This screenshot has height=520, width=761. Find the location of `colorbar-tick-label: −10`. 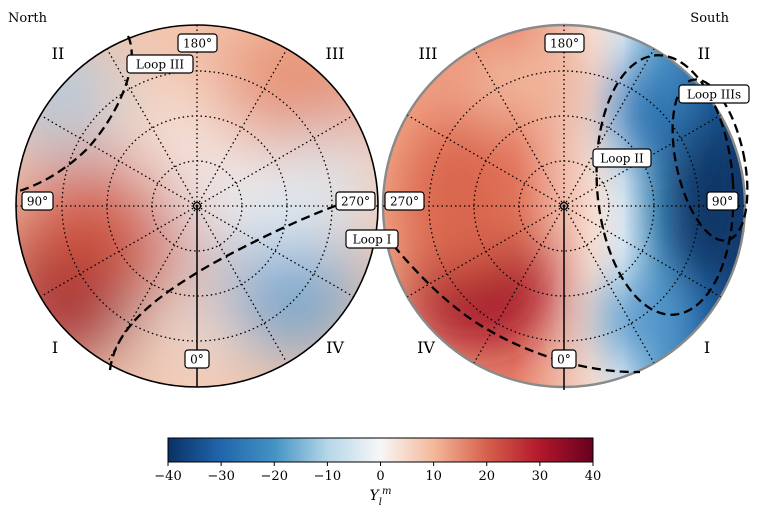

colorbar-tick-label: −10 is located at coordinates (327, 476).